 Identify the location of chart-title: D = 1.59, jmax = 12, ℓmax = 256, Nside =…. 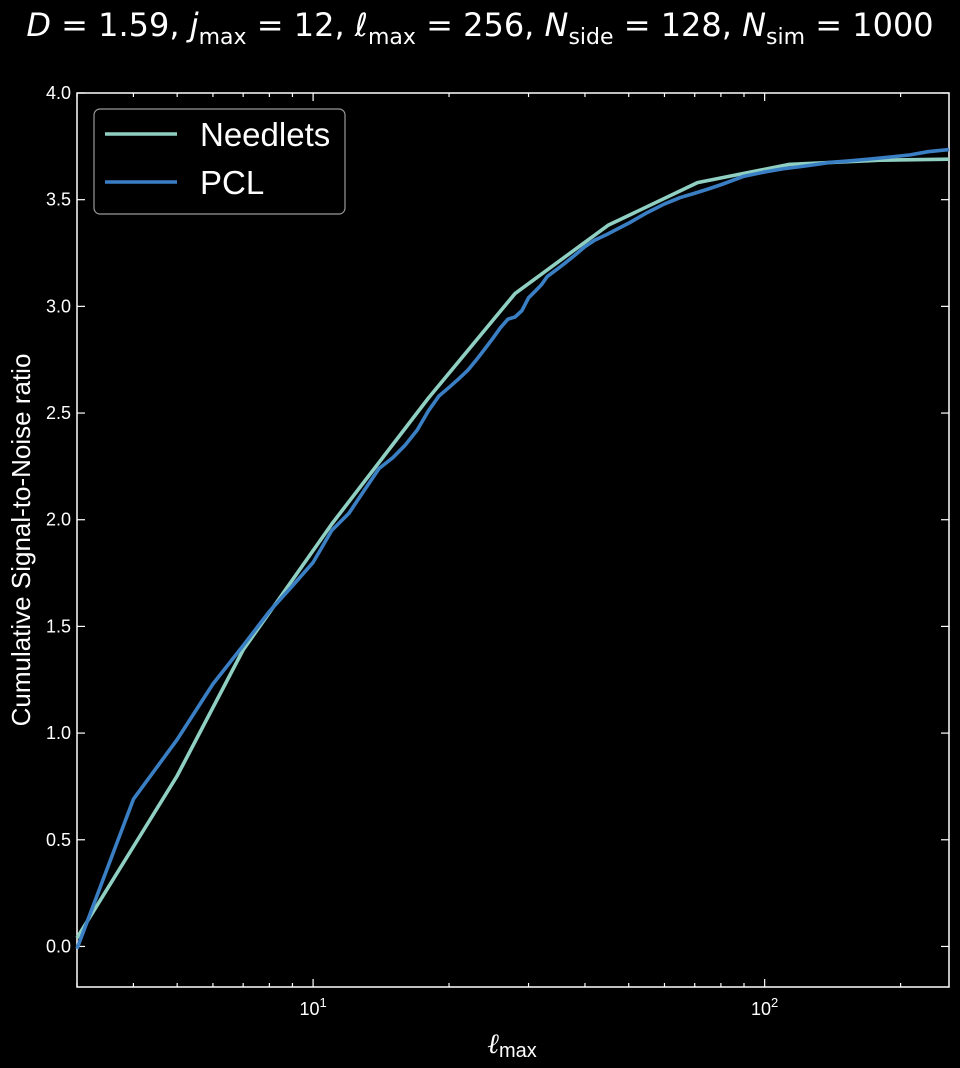
(479, 28).